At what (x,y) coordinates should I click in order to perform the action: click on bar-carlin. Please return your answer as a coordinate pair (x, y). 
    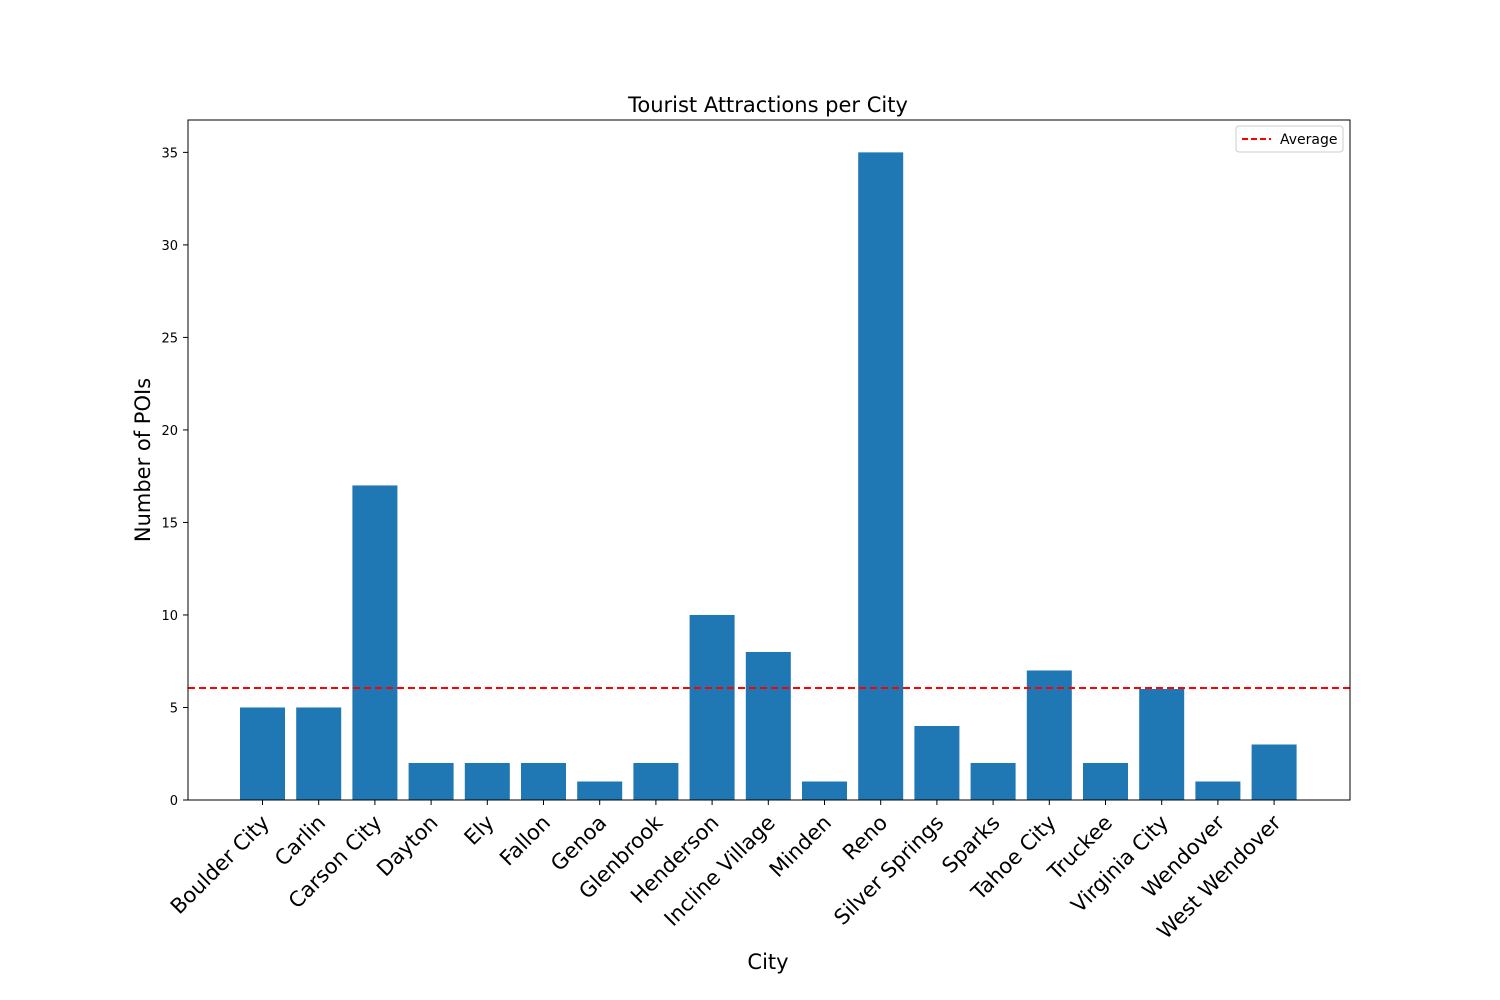
    Looking at the image, I should click on (319, 753).